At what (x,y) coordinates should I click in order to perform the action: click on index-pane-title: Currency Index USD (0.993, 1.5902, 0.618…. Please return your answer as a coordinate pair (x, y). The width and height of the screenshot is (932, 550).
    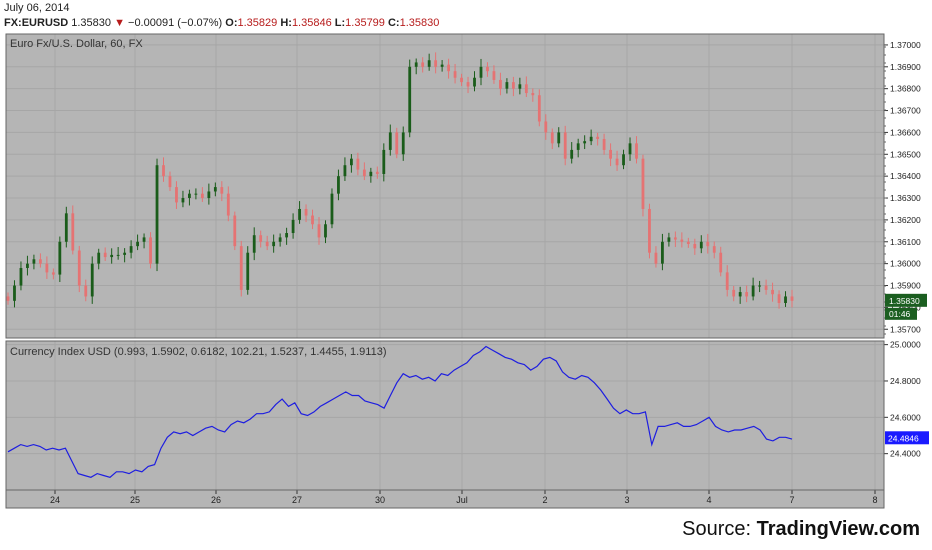
    Looking at the image, I should click on (198, 352).